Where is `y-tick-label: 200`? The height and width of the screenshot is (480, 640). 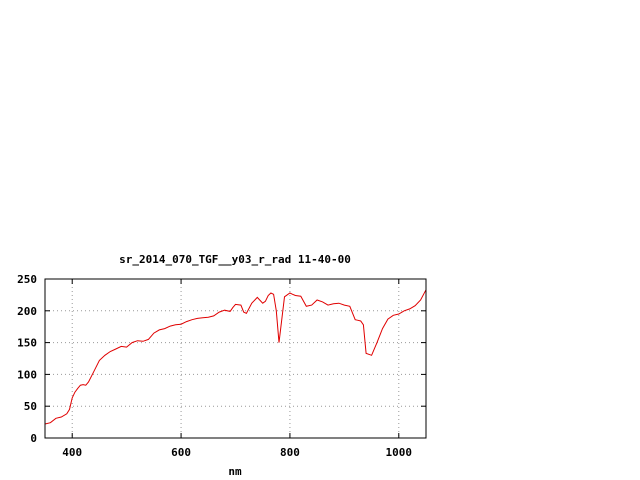
y-tick-label: 200 is located at coordinates (27, 311).